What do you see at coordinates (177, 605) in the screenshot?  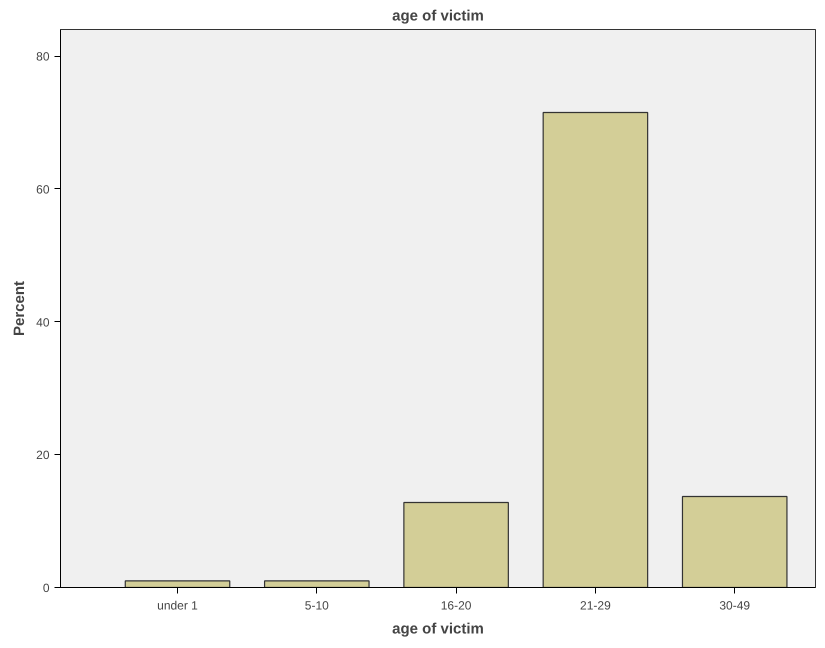 I see `x-tick-label: under 1` at bounding box center [177, 605].